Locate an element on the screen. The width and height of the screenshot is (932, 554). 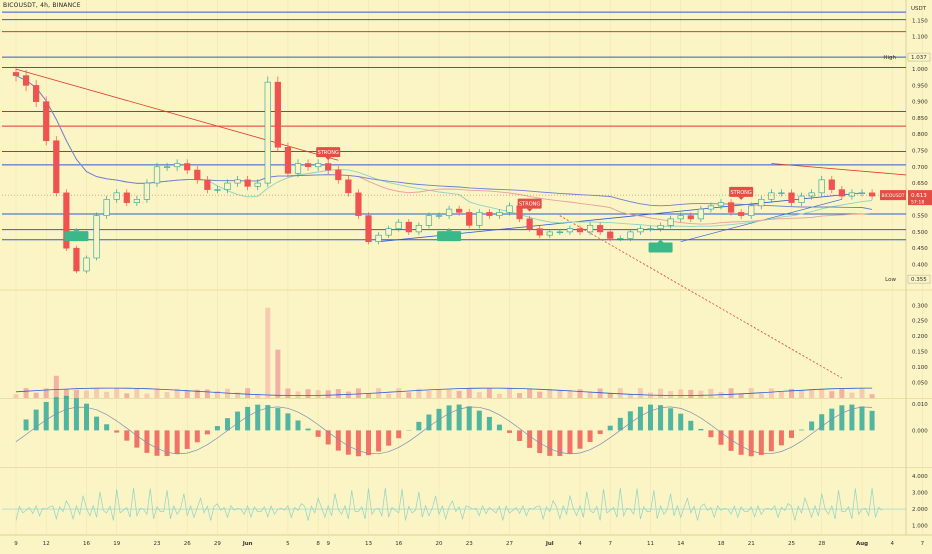
time-tick-label: 4 is located at coordinates (892, 544).